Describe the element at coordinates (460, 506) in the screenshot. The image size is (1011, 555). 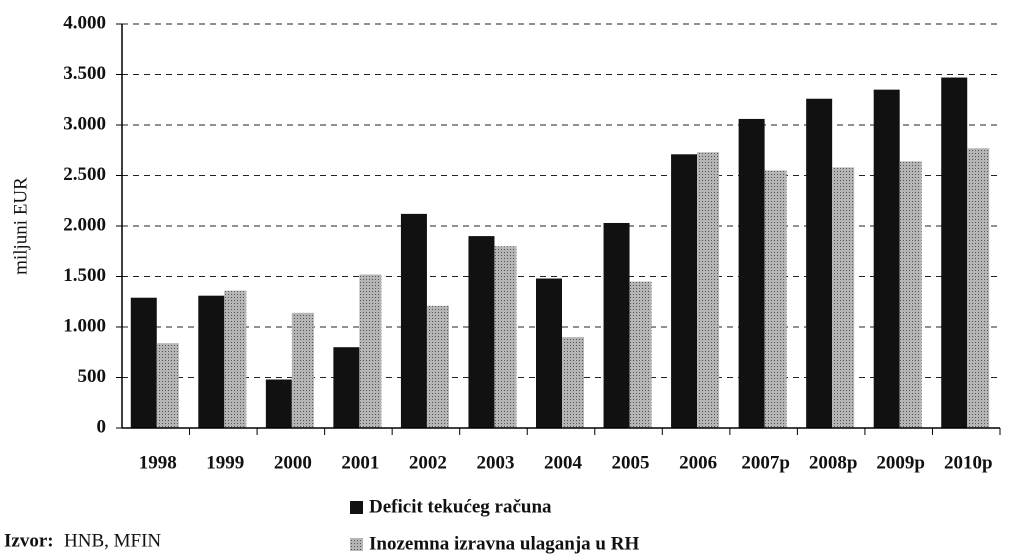
I see `legend-label: Deficit tekućeg računa` at that location.